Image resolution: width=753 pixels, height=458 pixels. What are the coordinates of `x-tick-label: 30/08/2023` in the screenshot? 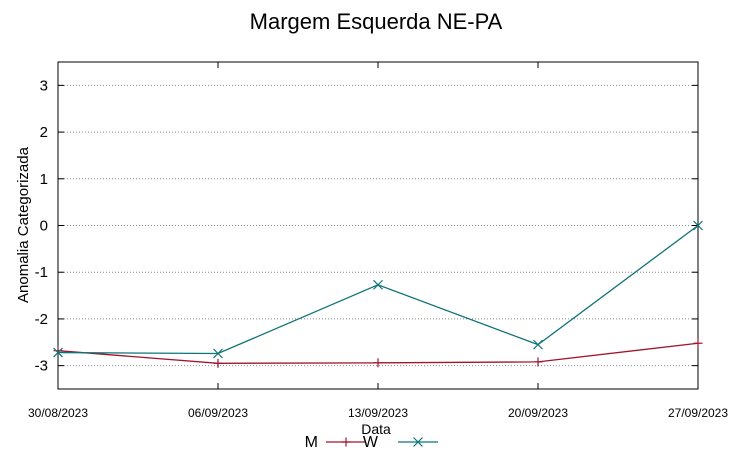 It's located at (58, 413).